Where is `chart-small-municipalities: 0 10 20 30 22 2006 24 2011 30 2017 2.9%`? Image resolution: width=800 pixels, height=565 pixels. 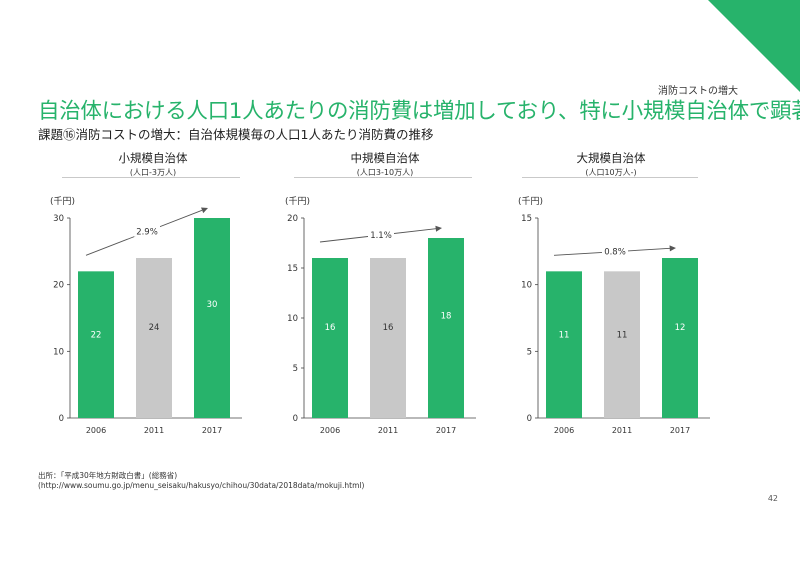
chart-small-municipalities: 0 10 20 30 22 2006 24 2011 30 2017 2.9% is located at coordinates (147, 321).